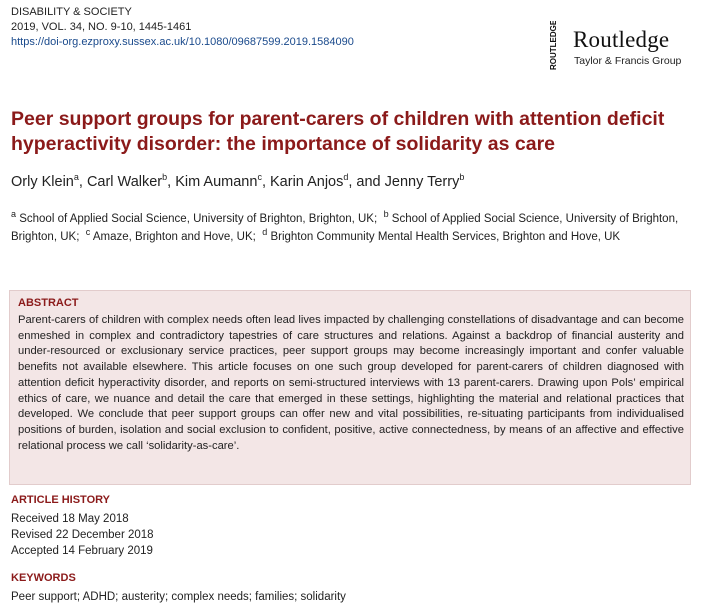  Describe the element at coordinates (70, 519) in the screenshot. I see `history-received: Received 18 May 2018` at that location.